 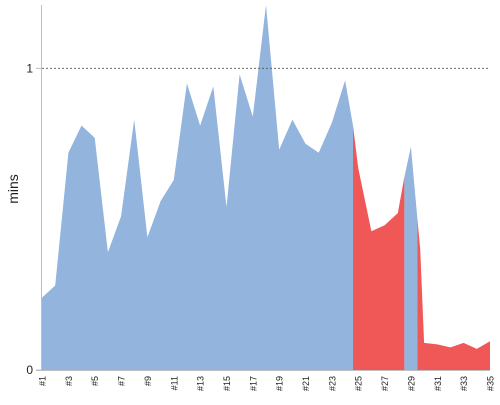 What do you see at coordinates (280, 383) in the screenshot?
I see `x-tick-label: #19` at bounding box center [280, 383].